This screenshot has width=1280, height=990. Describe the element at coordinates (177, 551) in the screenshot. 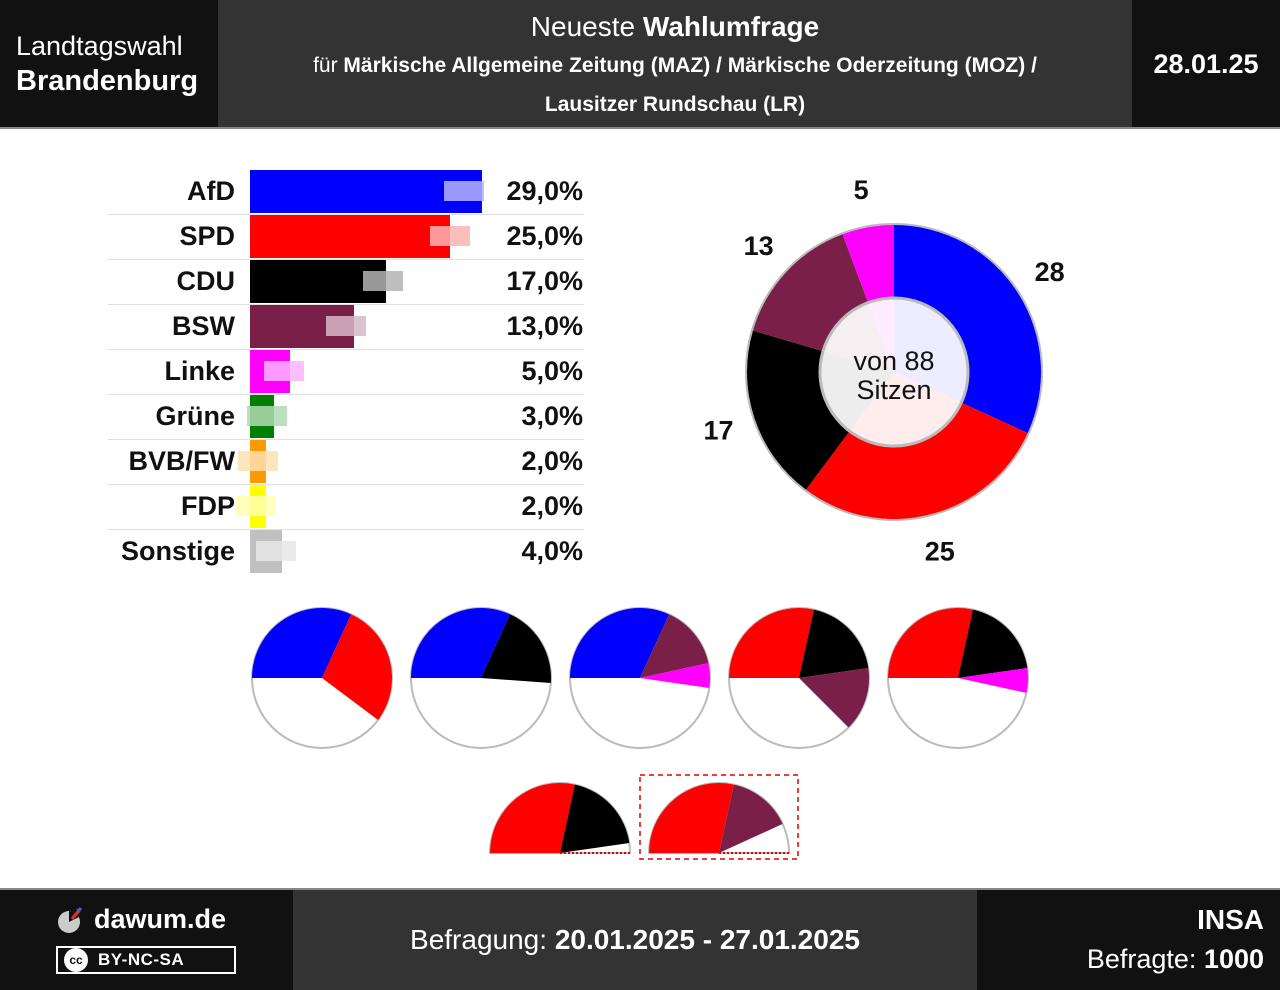

I see `party-label-sonstige: Sonstige` at that location.